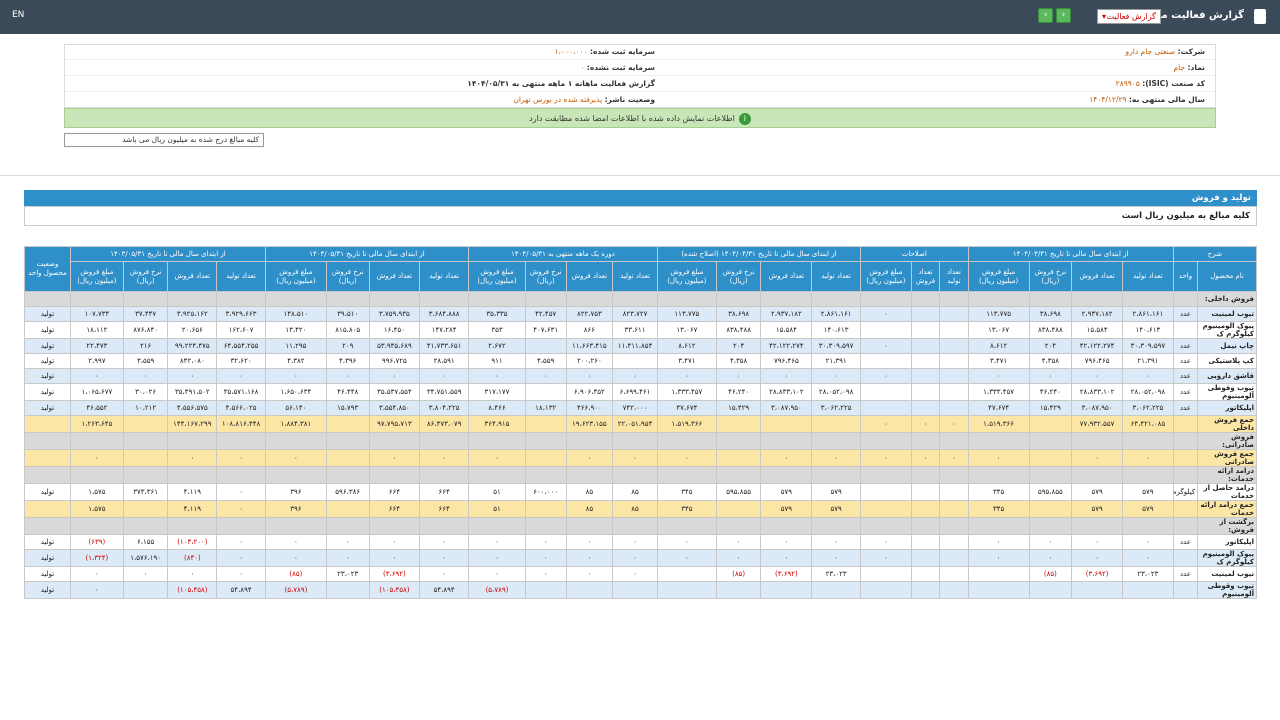 This screenshot has width=1280, height=720. What do you see at coordinates (192, 276) in the screenshot?
I see `sub-header-cell: تعداد فروش` at bounding box center [192, 276].